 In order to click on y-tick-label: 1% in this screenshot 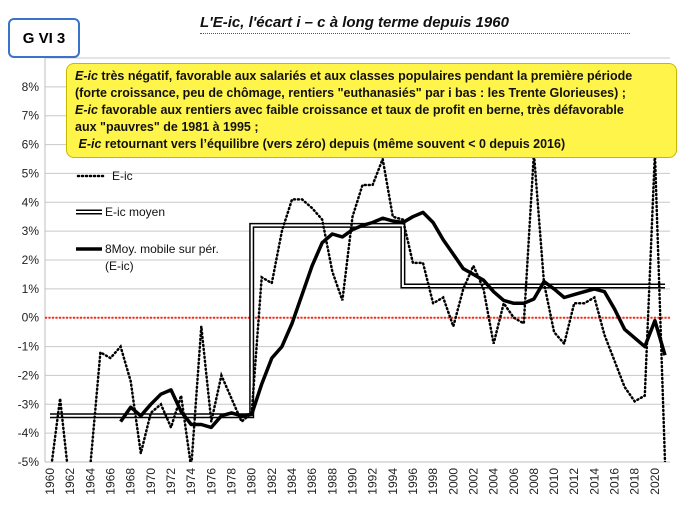, I will do `click(31, 289)`.